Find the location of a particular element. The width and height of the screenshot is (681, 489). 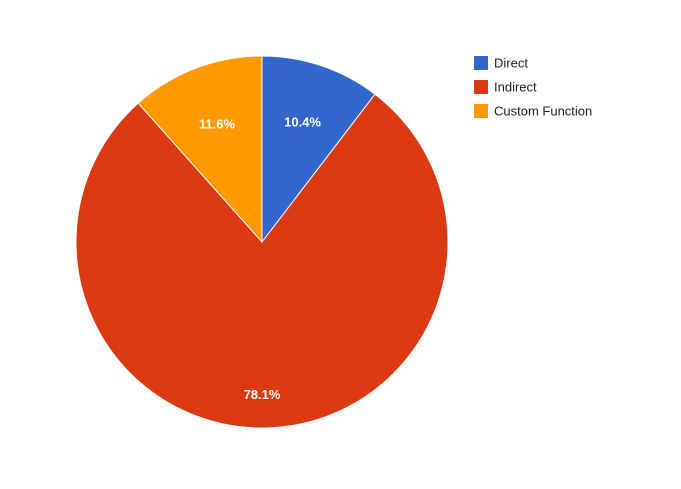

legend: Direct Indirect Custom Function is located at coordinates (533, 87).